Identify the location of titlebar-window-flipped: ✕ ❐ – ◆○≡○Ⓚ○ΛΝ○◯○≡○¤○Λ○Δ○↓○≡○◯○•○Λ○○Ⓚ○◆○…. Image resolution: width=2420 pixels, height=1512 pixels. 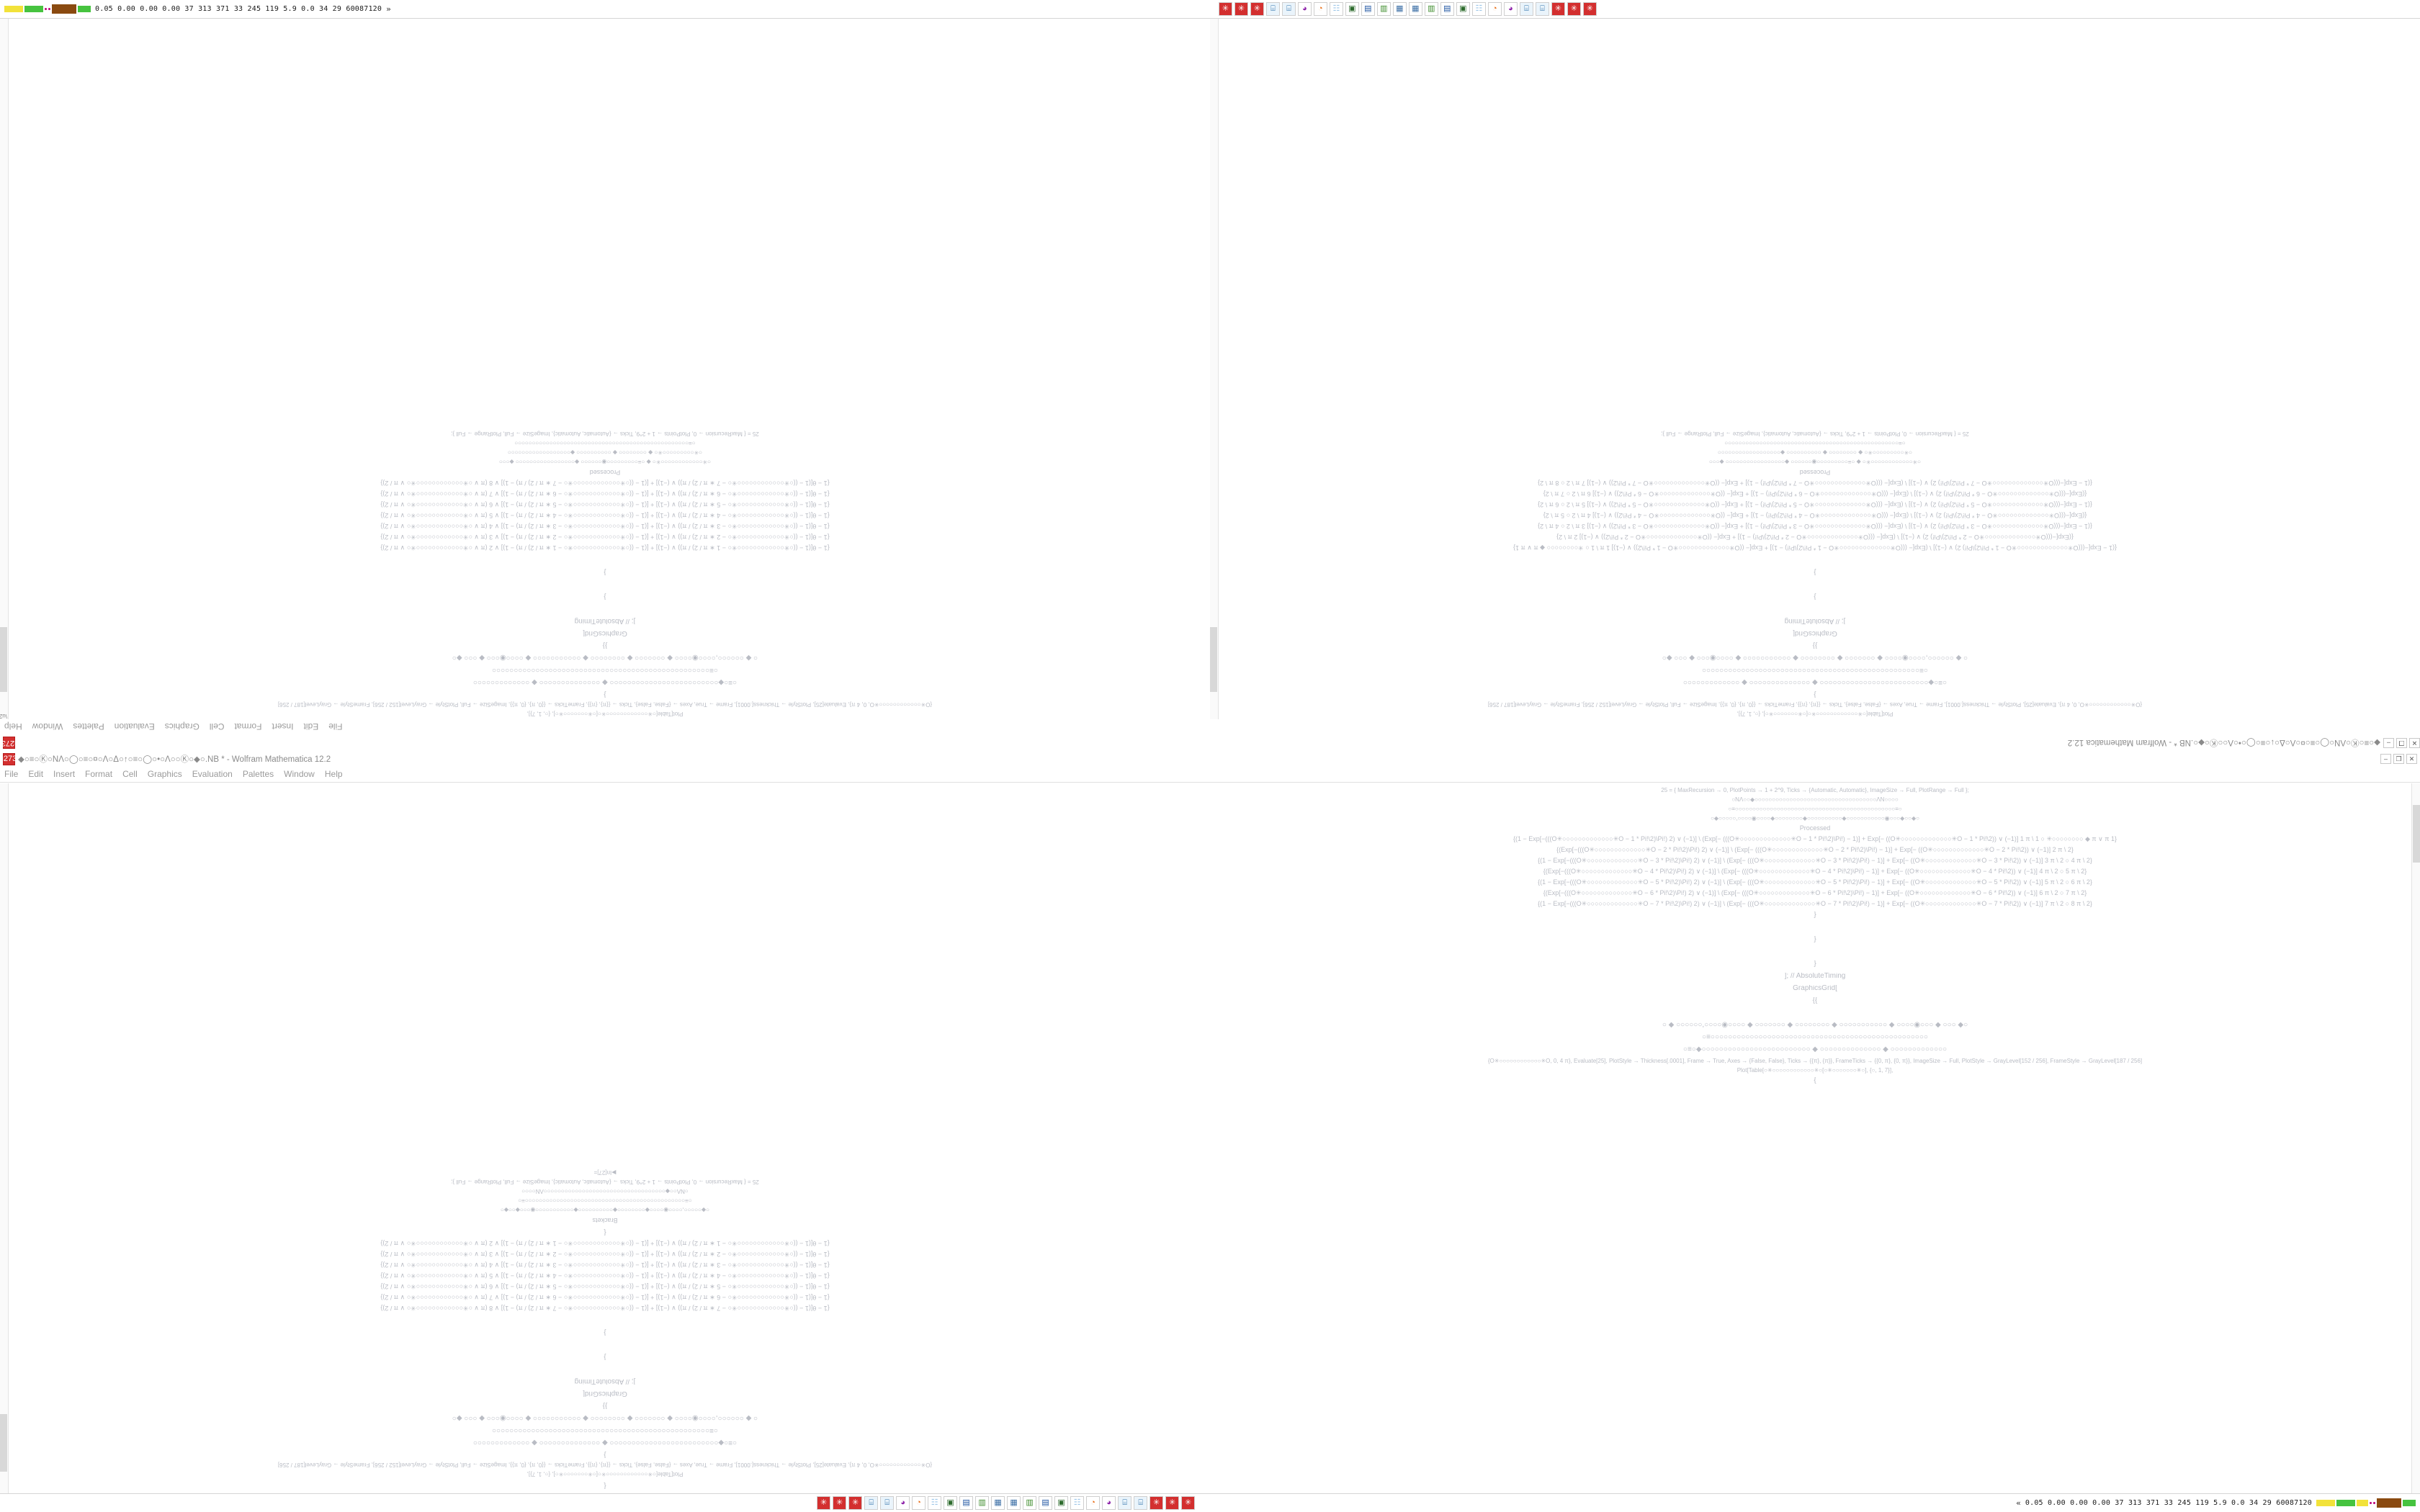
(1210, 743).